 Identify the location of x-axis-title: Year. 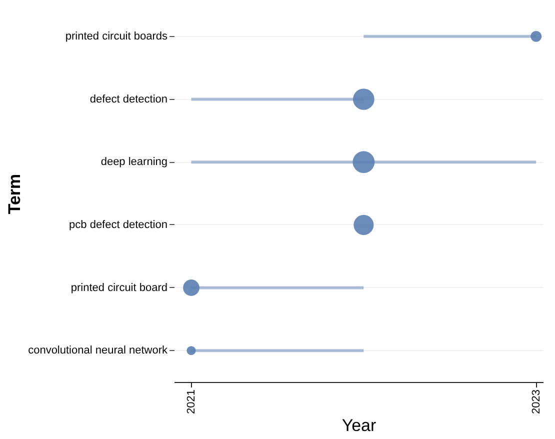
(359, 425).